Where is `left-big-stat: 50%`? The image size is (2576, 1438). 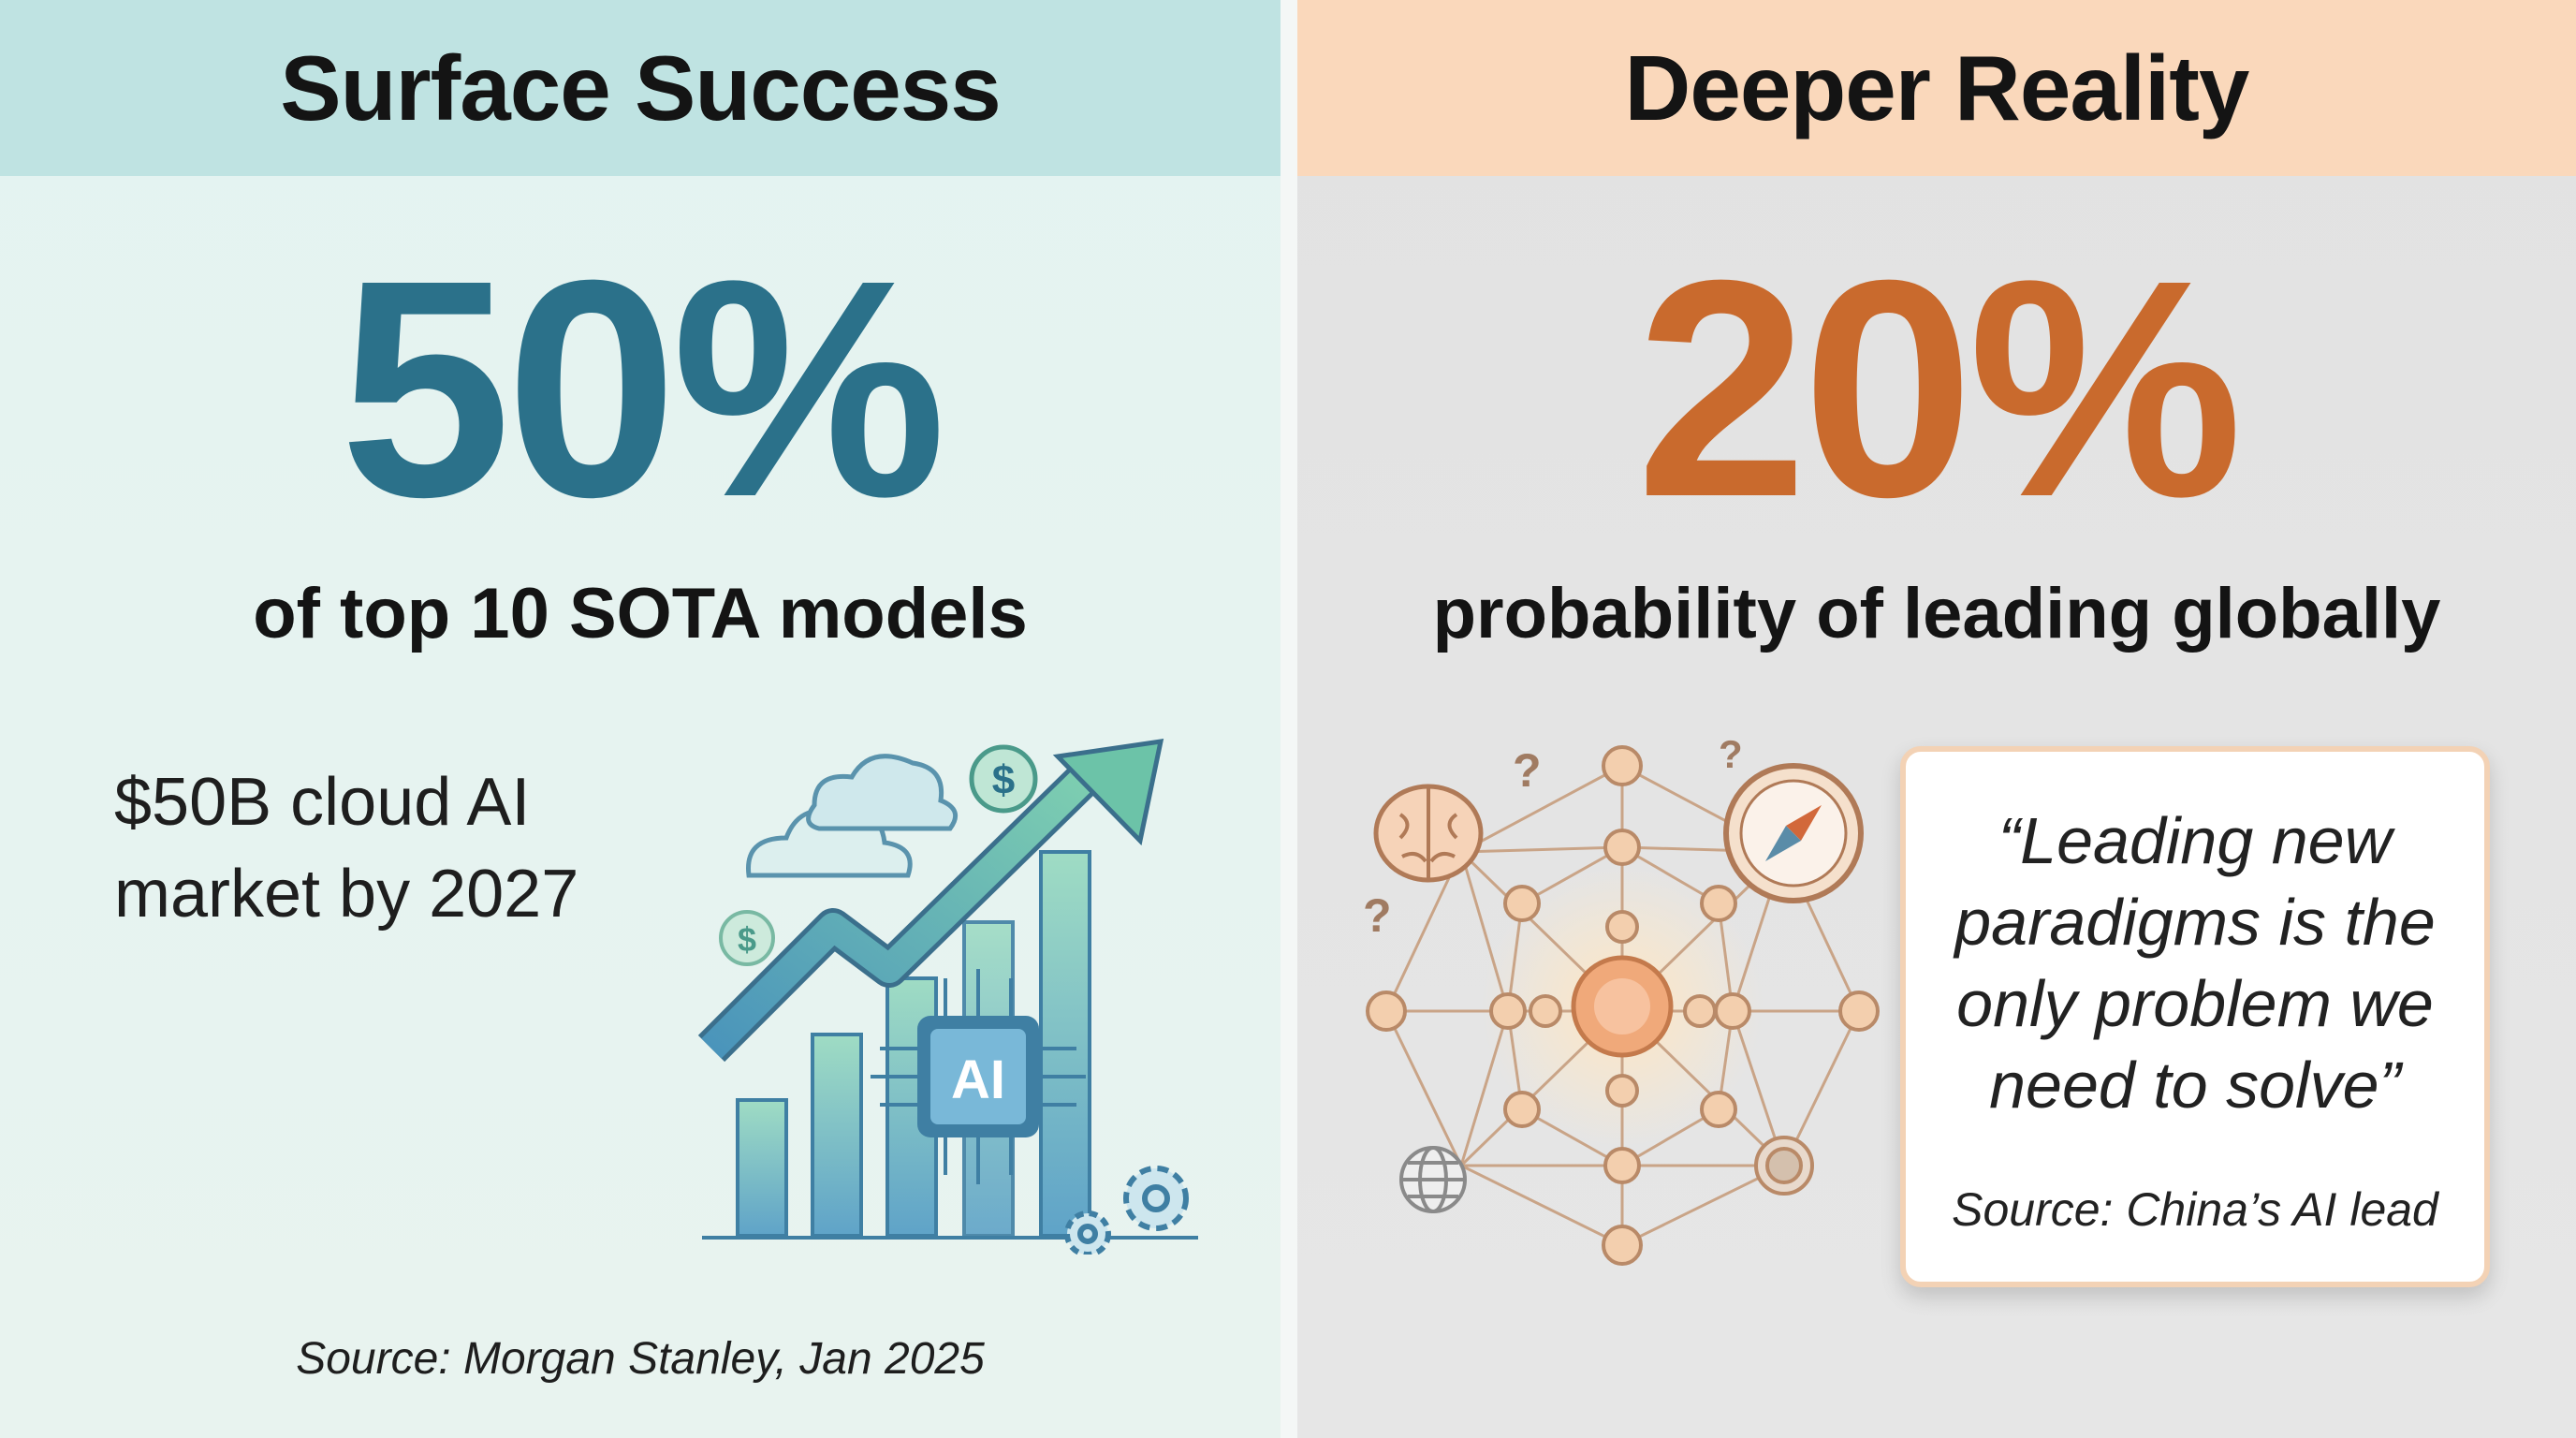 left-big-stat: 50% is located at coordinates (642, 388).